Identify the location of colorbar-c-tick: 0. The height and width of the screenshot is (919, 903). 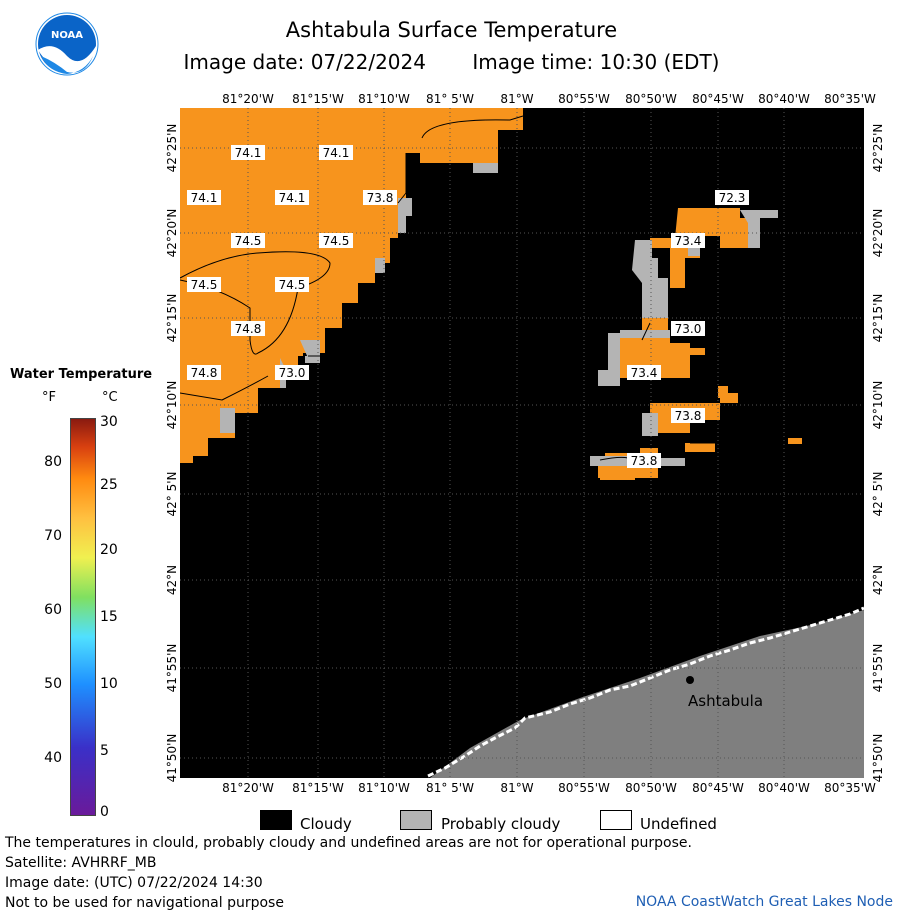
(104, 812).